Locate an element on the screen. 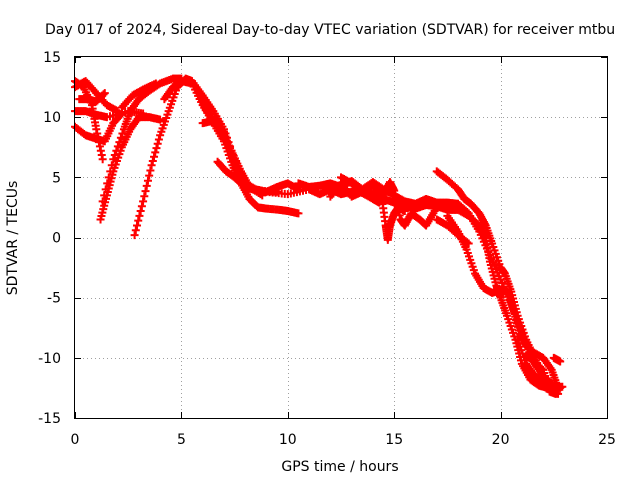 This screenshot has width=640, height=480. x-tick-label: 5 is located at coordinates (181, 440).